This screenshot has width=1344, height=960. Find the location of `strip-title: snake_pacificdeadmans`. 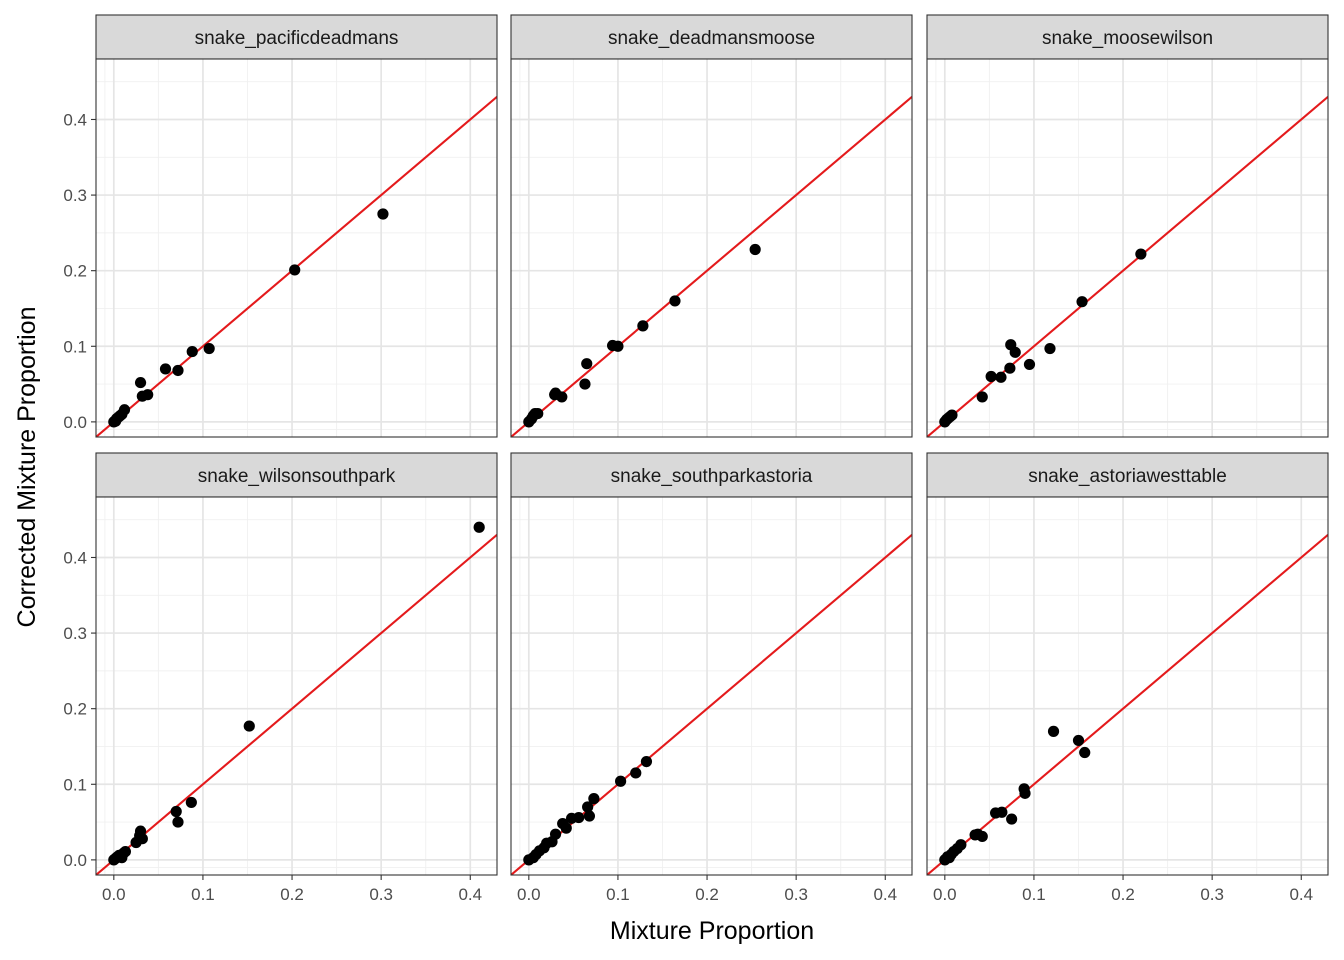

strip-title: snake_pacificdeadmans is located at coordinates (297, 38).